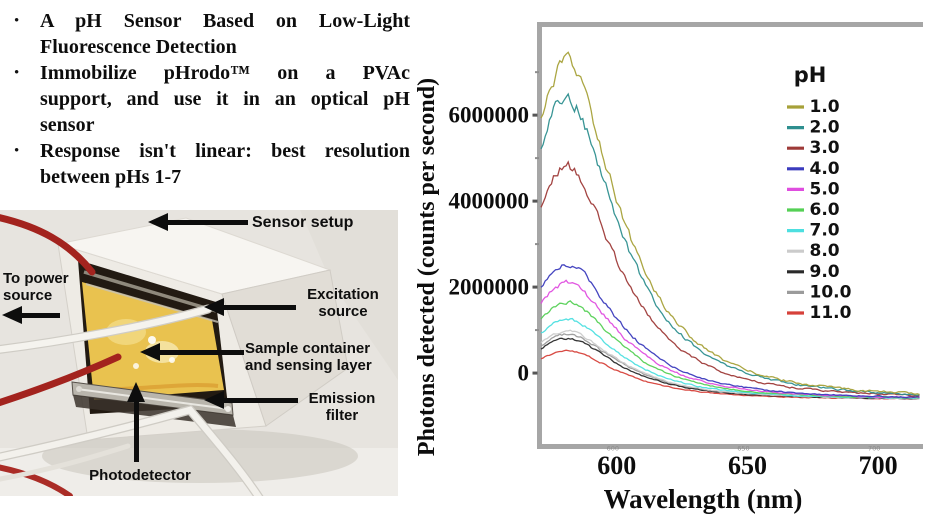 The image size is (947, 528). Describe the element at coordinates (524, 373) in the screenshot. I see `y-tick-label: 0` at that location.